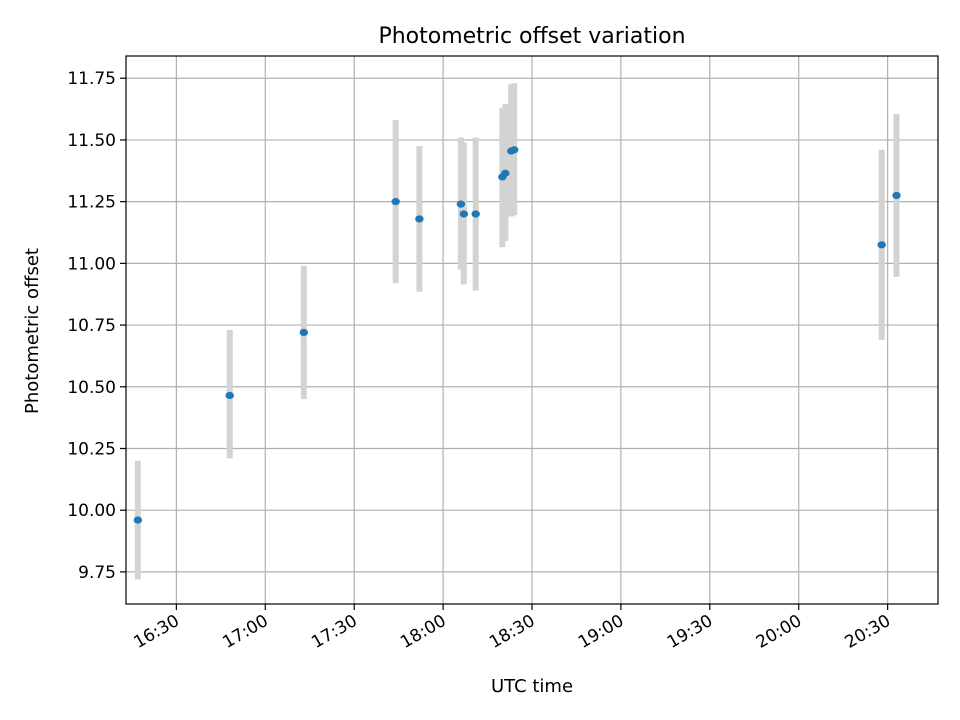 The height and width of the screenshot is (720, 960). I want to click on x-tick-label: 18:00, so click(423, 632).